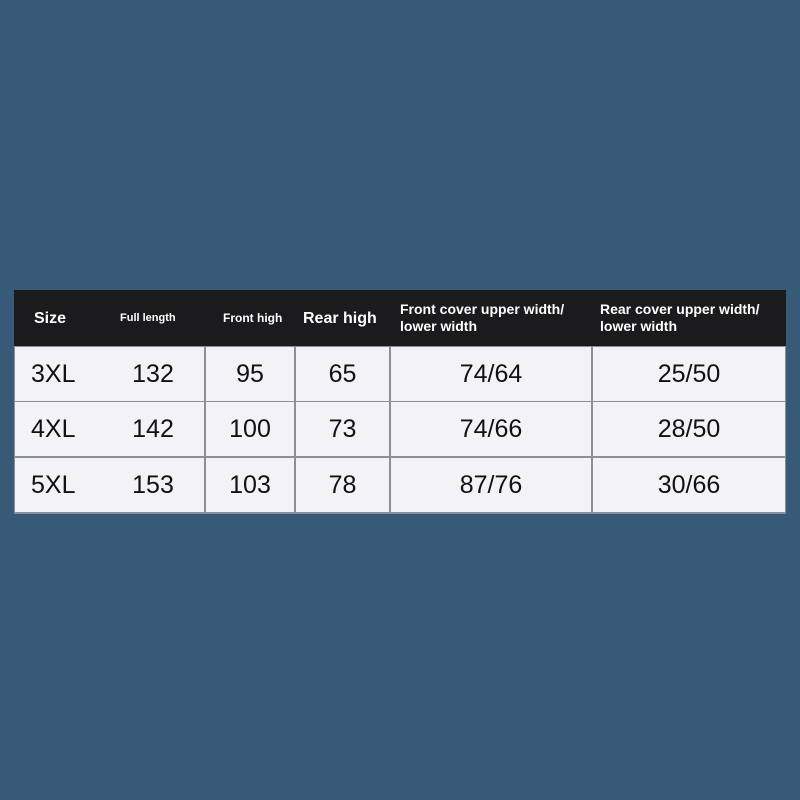 Image resolution: width=800 pixels, height=800 pixels. Describe the element at coordinates (342, 429) in the screenshot. I see `table-cell: 73` at that location.